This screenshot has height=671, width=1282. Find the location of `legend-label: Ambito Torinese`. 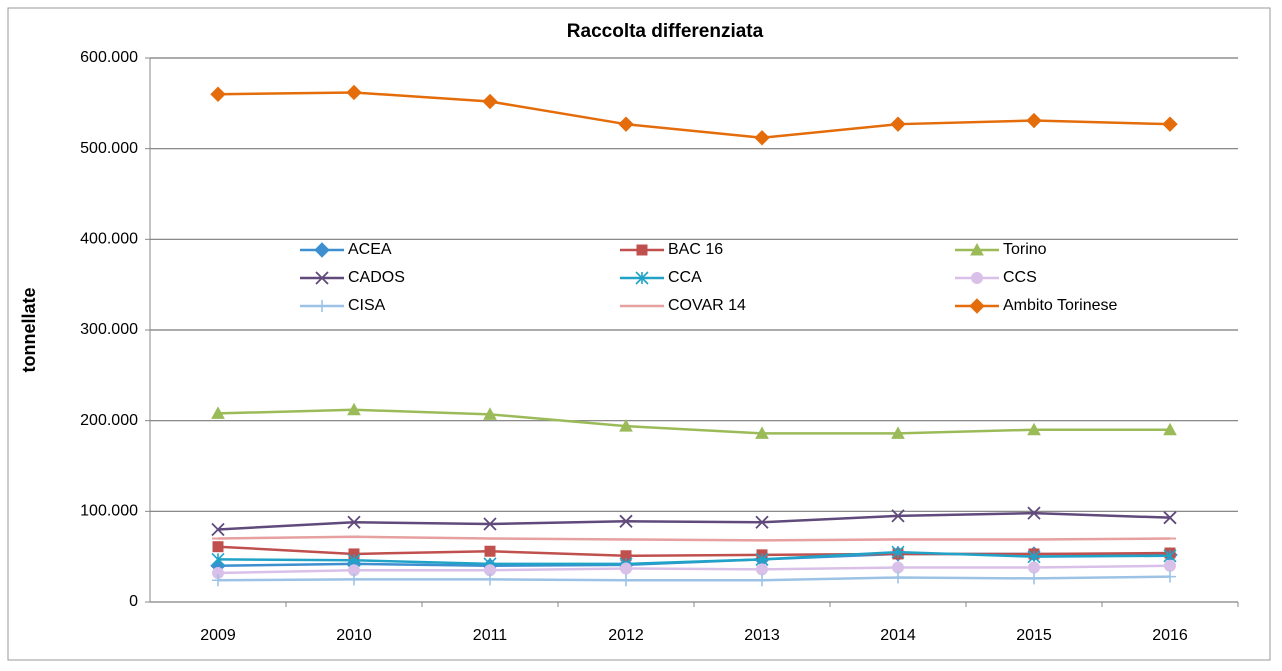

legend-label: Ambito Torinese is located at coordinates (1060, 305).